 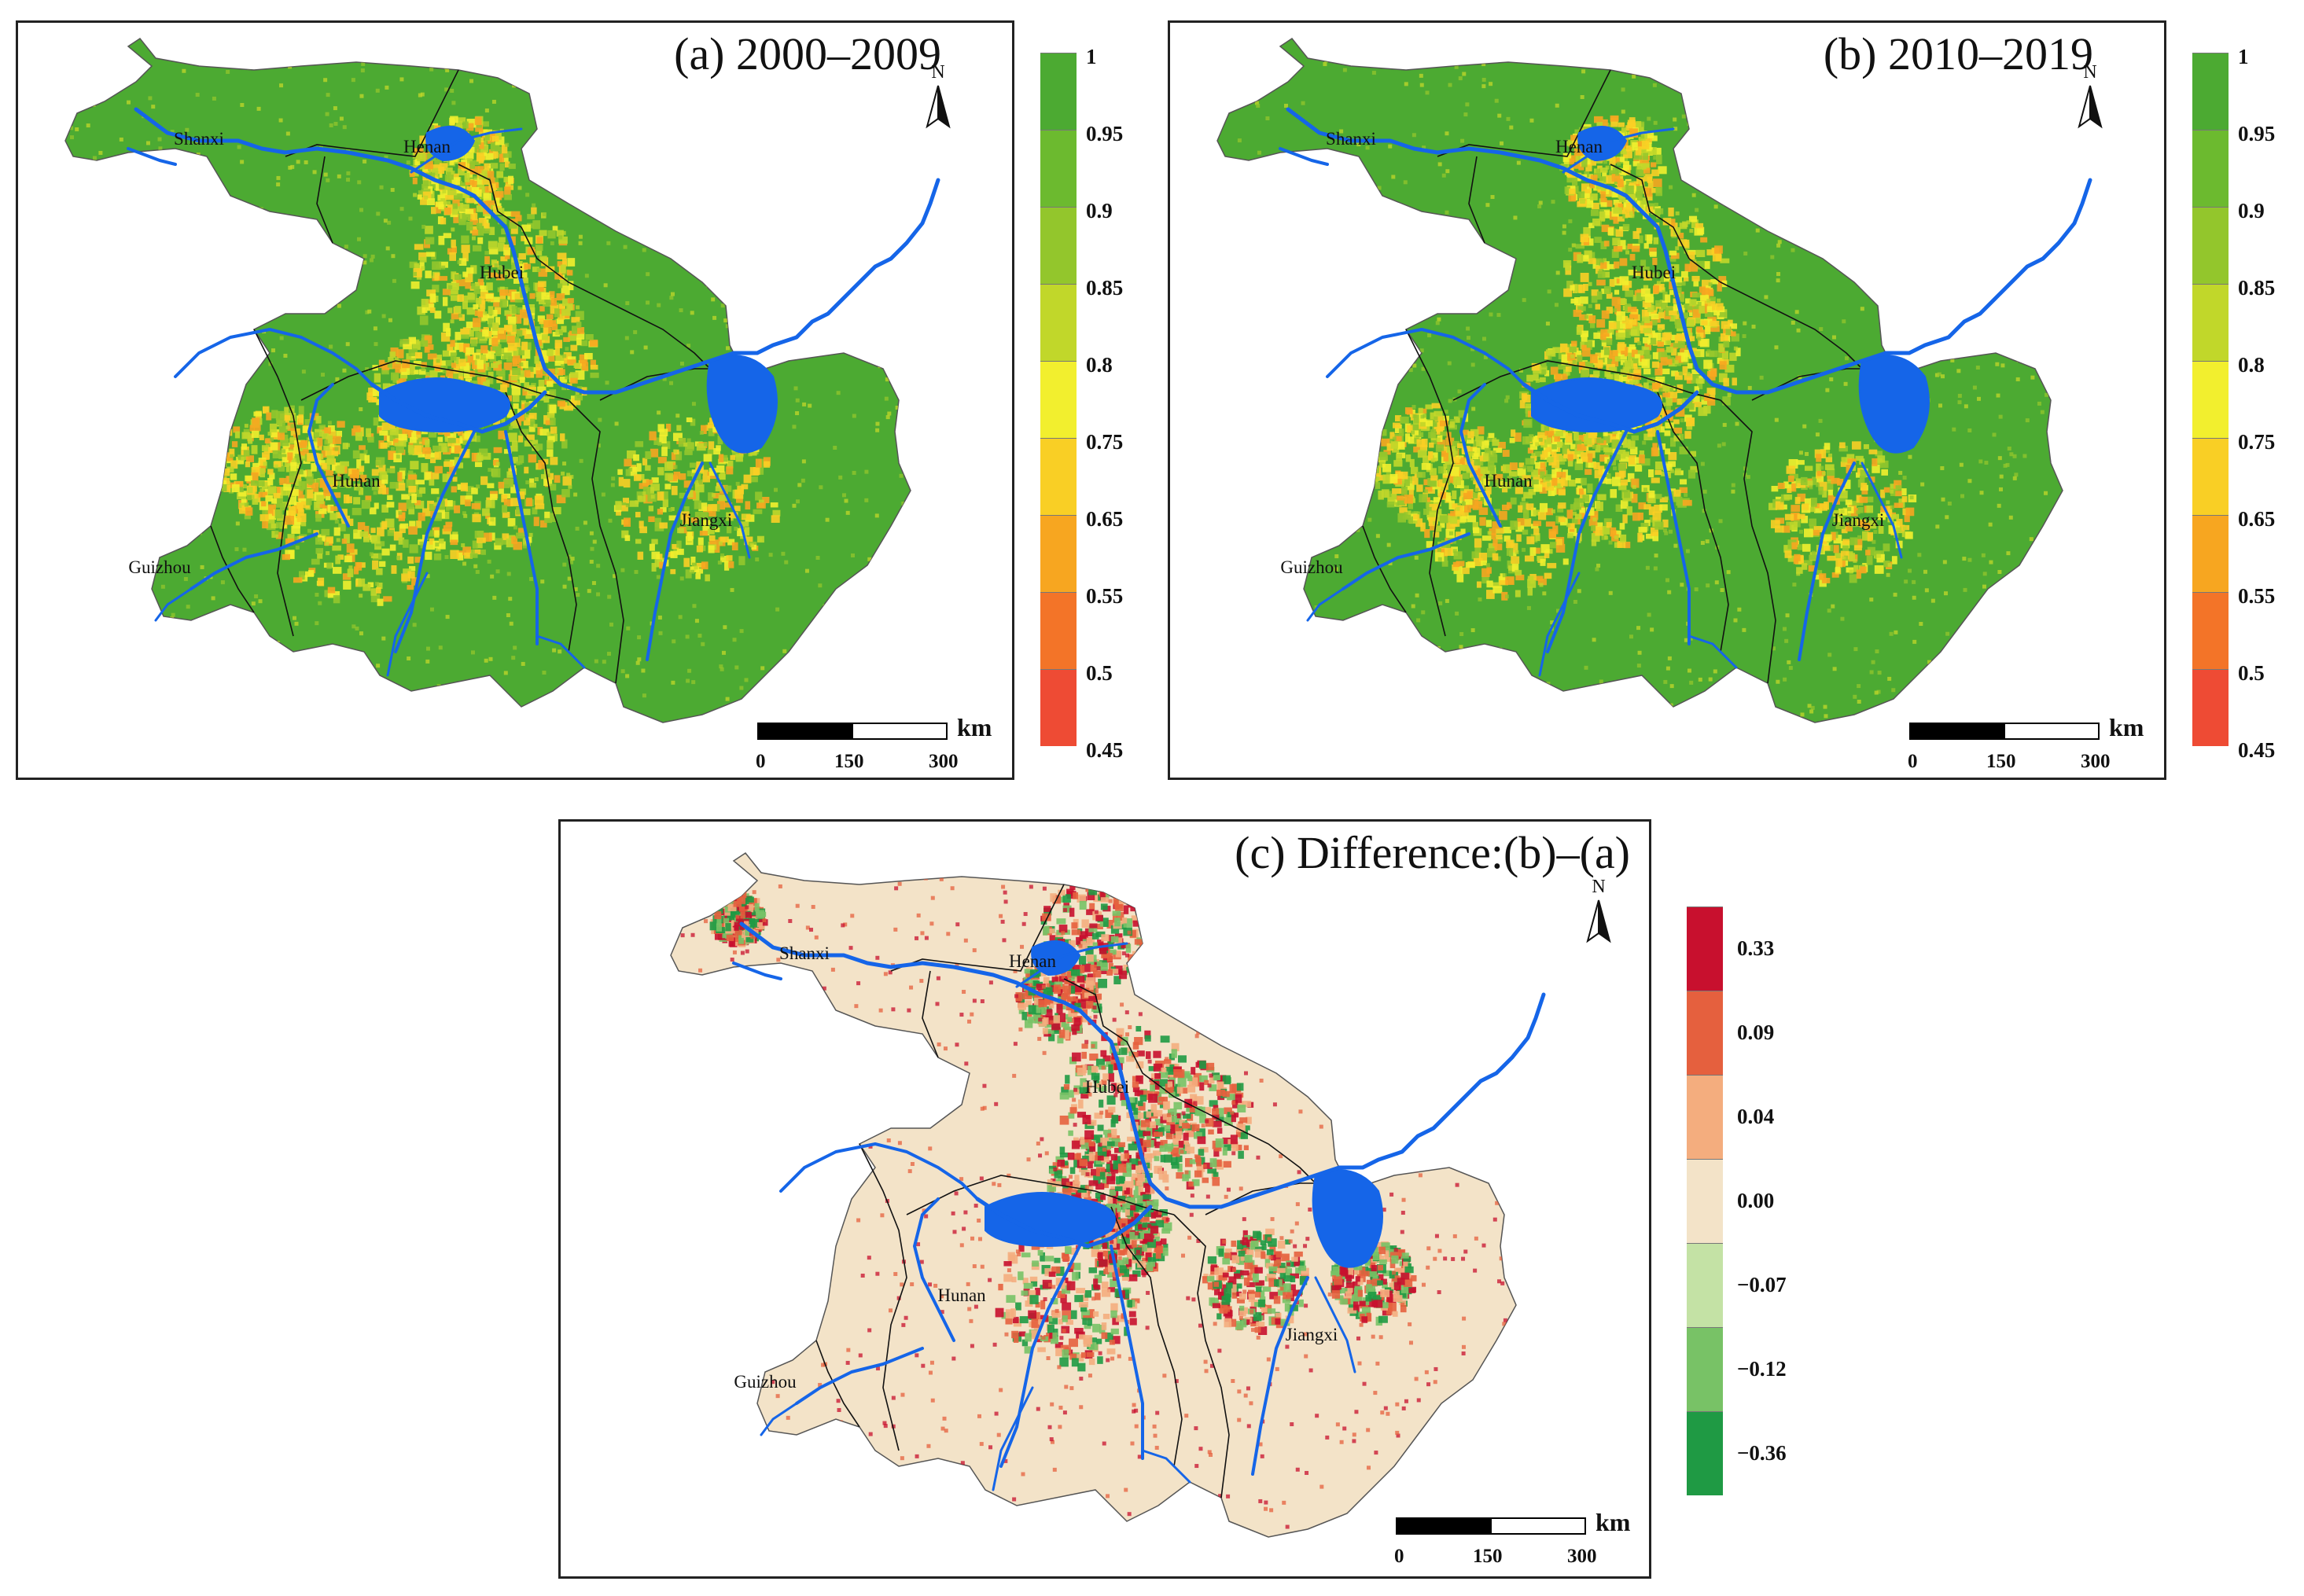 I want to click on legend-label: 0.09, so click(x=1756, y=1032).